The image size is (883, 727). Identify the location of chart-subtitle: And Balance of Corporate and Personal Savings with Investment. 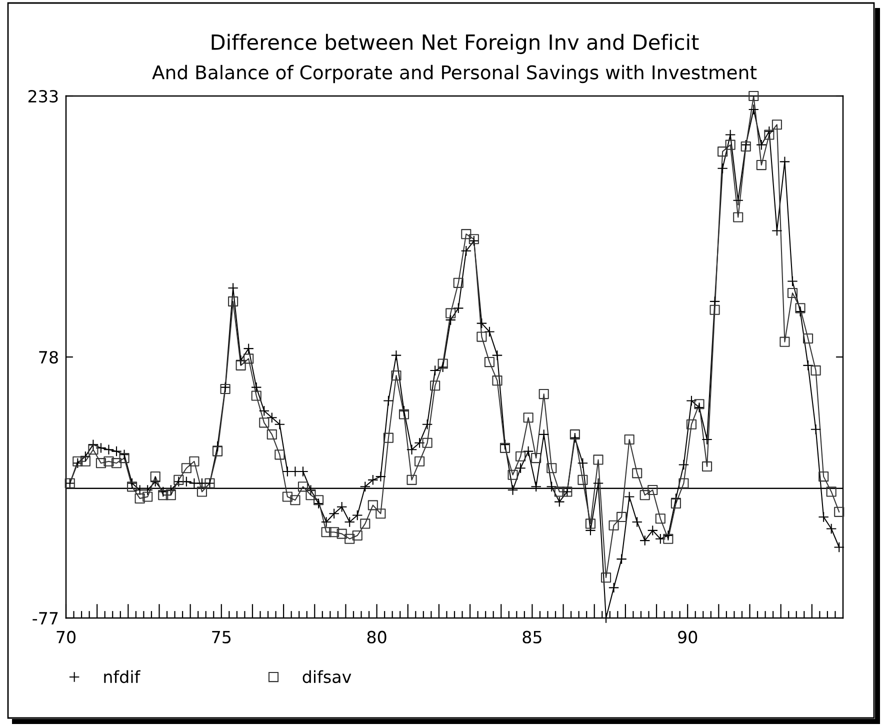
(454, 74).